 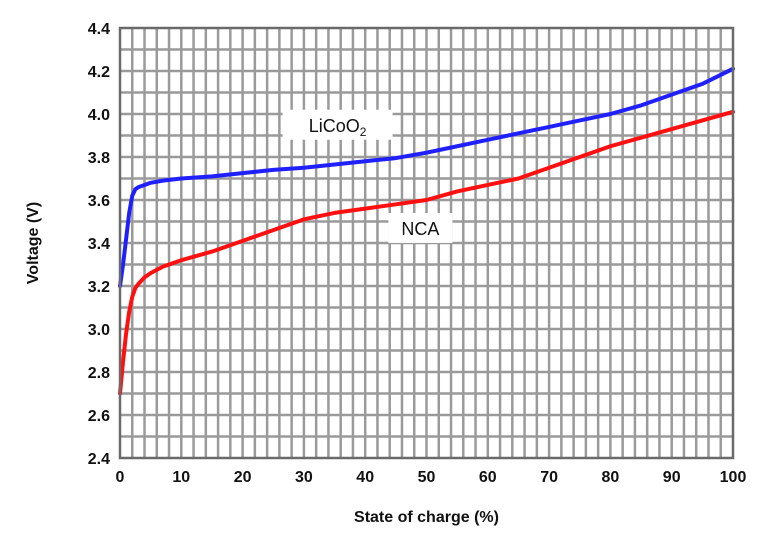 What do you see at coordinates (99, 201) in the screenshot?
I see `y-tick-label: 3.6` at bounding box center [99, 201].